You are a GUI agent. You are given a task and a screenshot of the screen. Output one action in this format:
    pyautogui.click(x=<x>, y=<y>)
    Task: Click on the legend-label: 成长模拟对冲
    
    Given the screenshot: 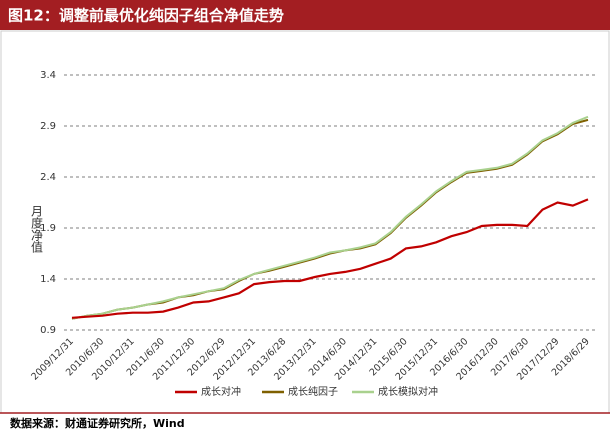 What is the action you would take?
    pyautogui.click(x=408, y=391)
    